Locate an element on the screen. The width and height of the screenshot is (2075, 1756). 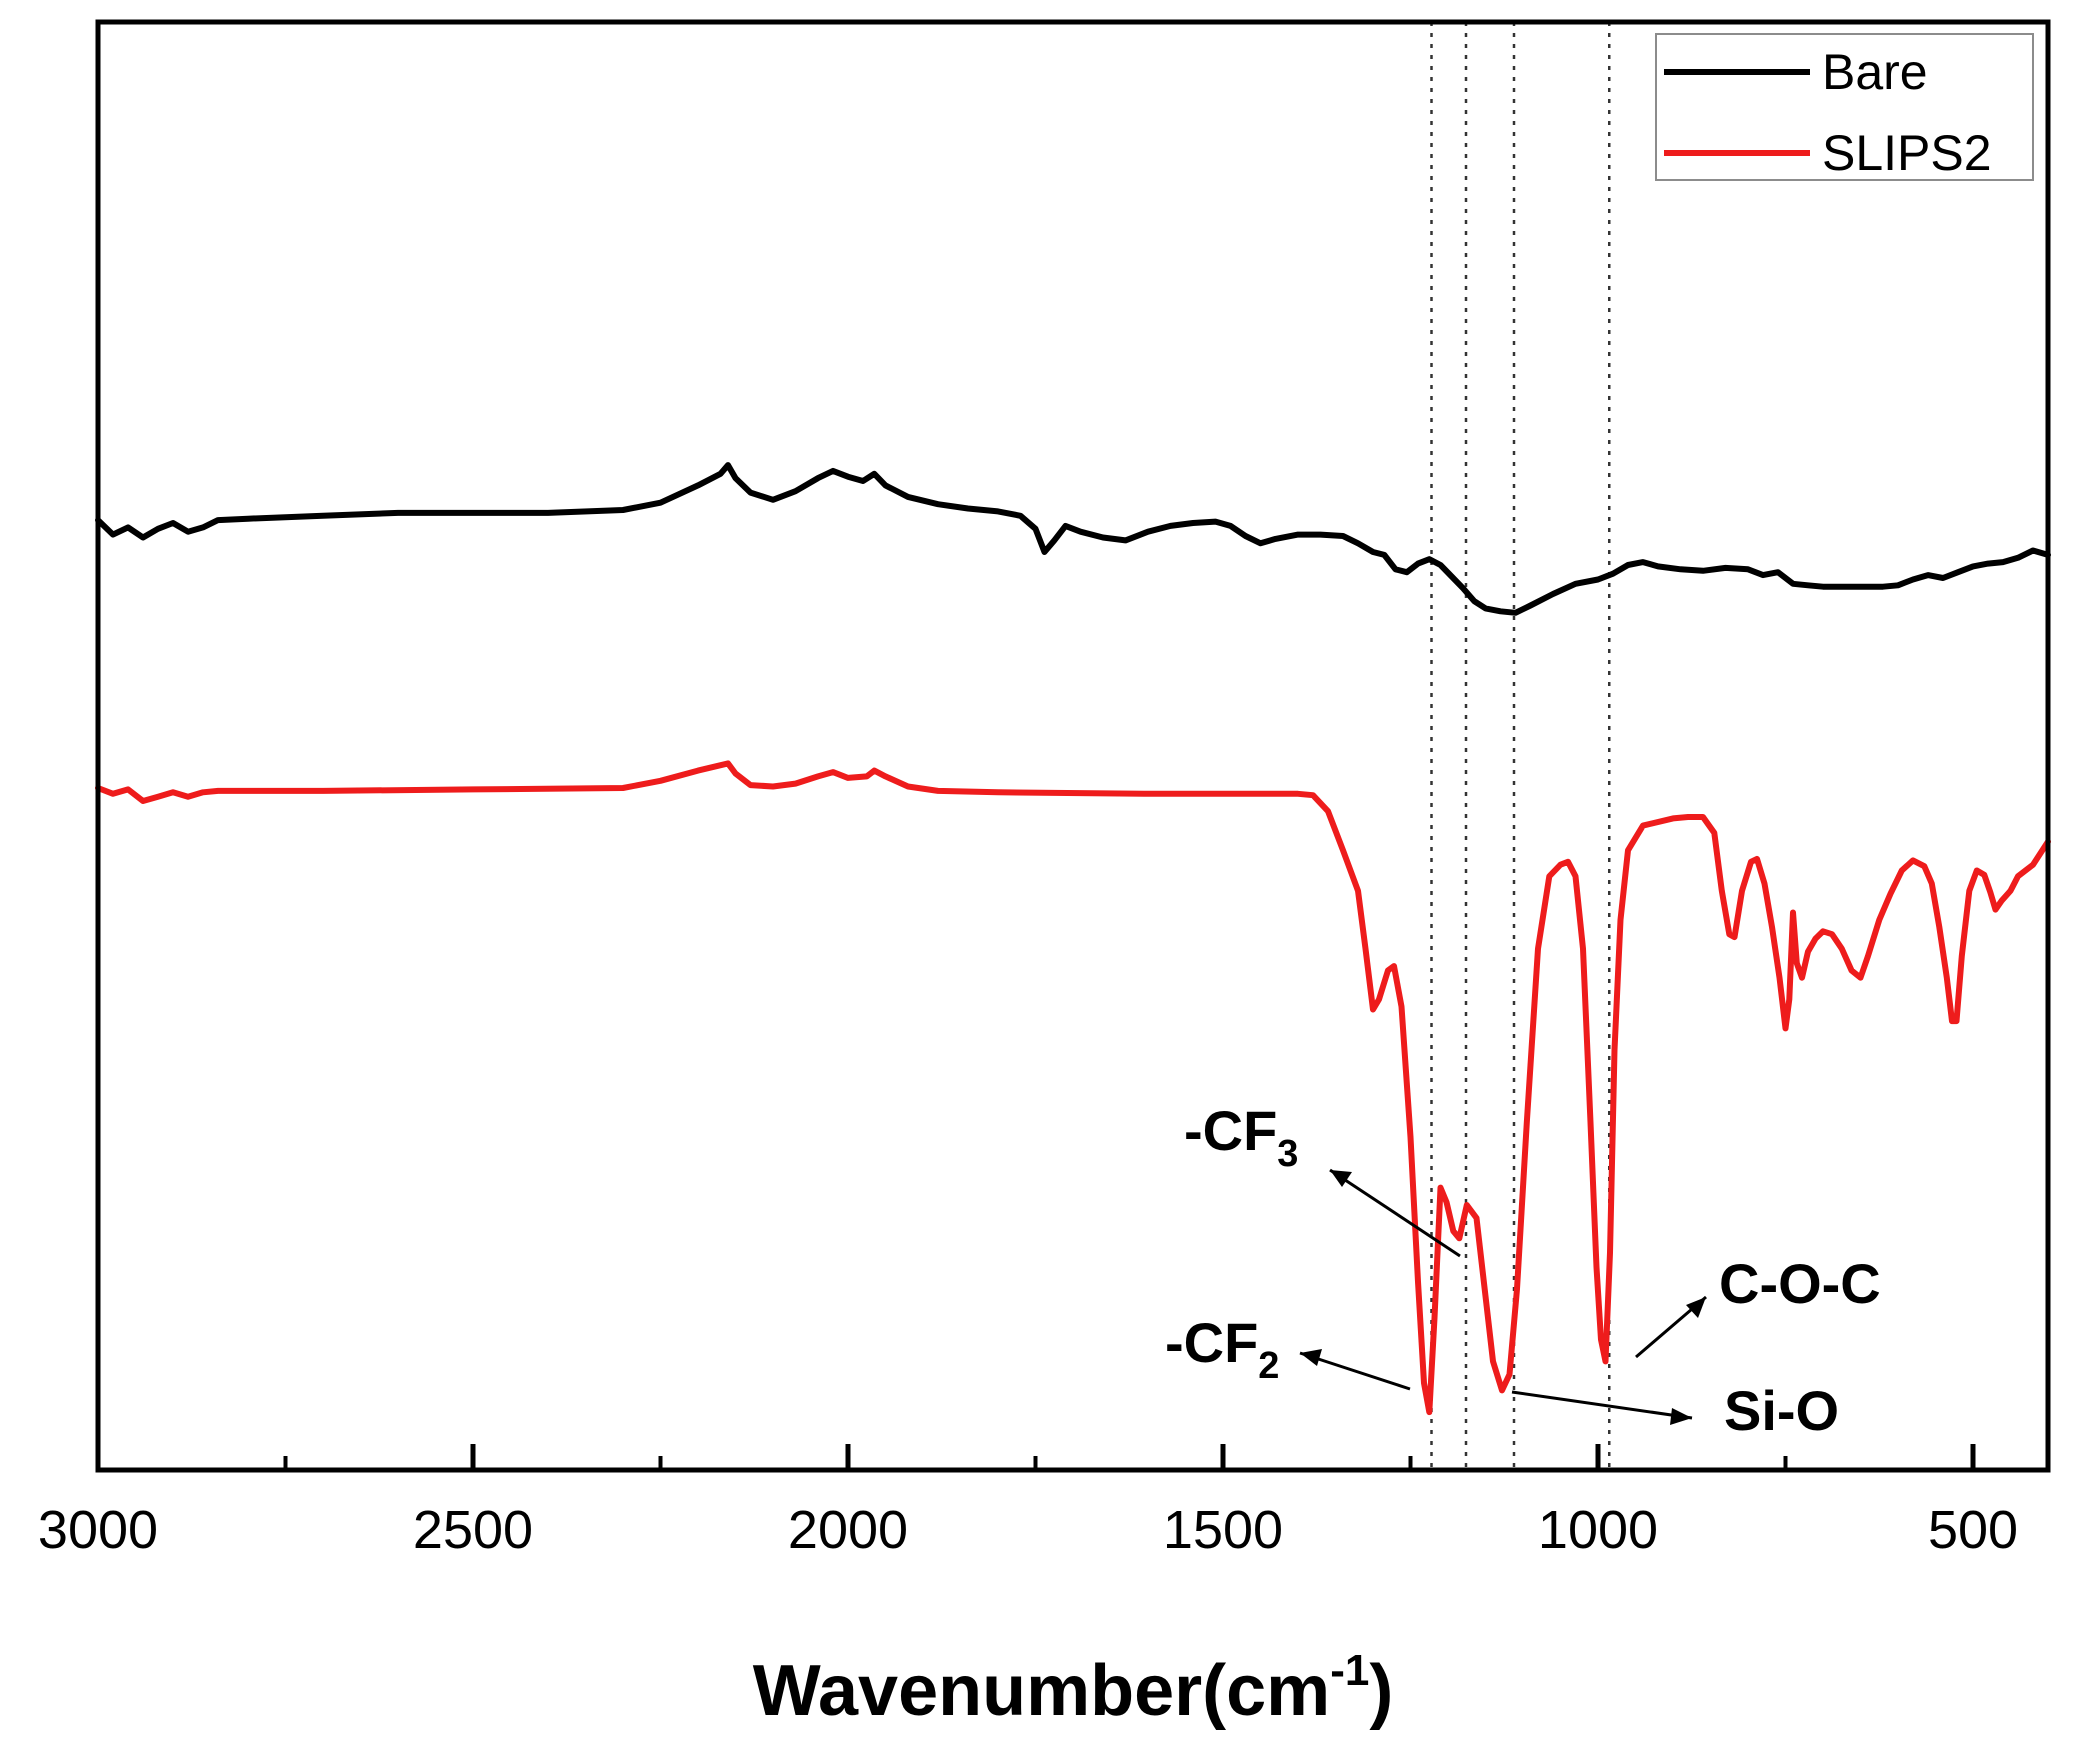
annotation-cf2: -CF2 is located at coordinates (1222, 1349).